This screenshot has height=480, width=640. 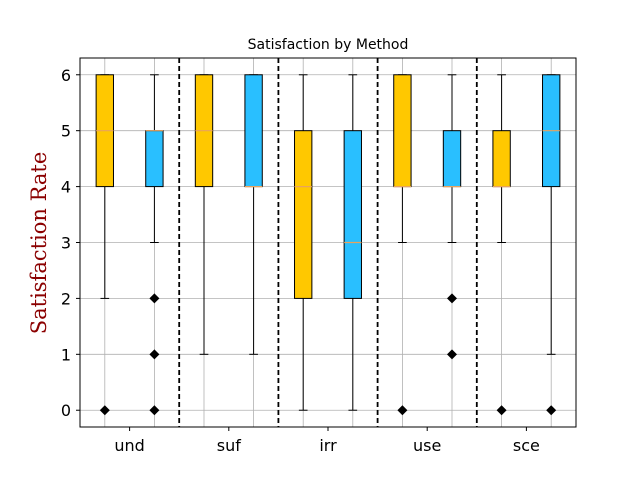 What do you see at coordinates (129, 445) in the screenshot?
I see `x-tick-label-und: und` at bounding box center [129, 445].